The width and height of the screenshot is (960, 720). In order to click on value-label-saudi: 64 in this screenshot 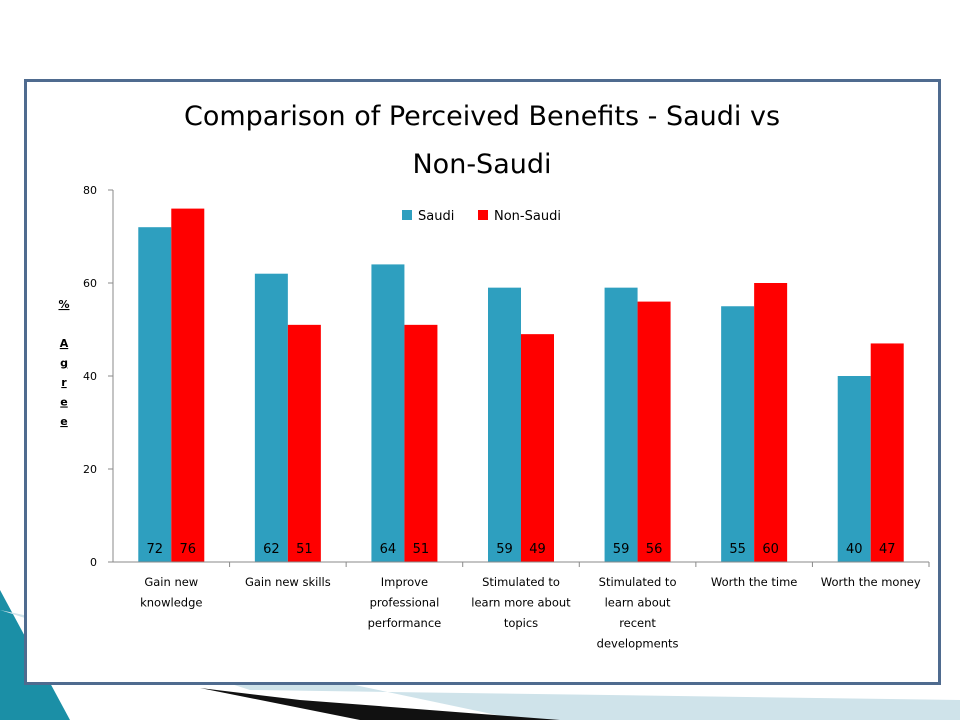, I will do `click(388, 549)`.